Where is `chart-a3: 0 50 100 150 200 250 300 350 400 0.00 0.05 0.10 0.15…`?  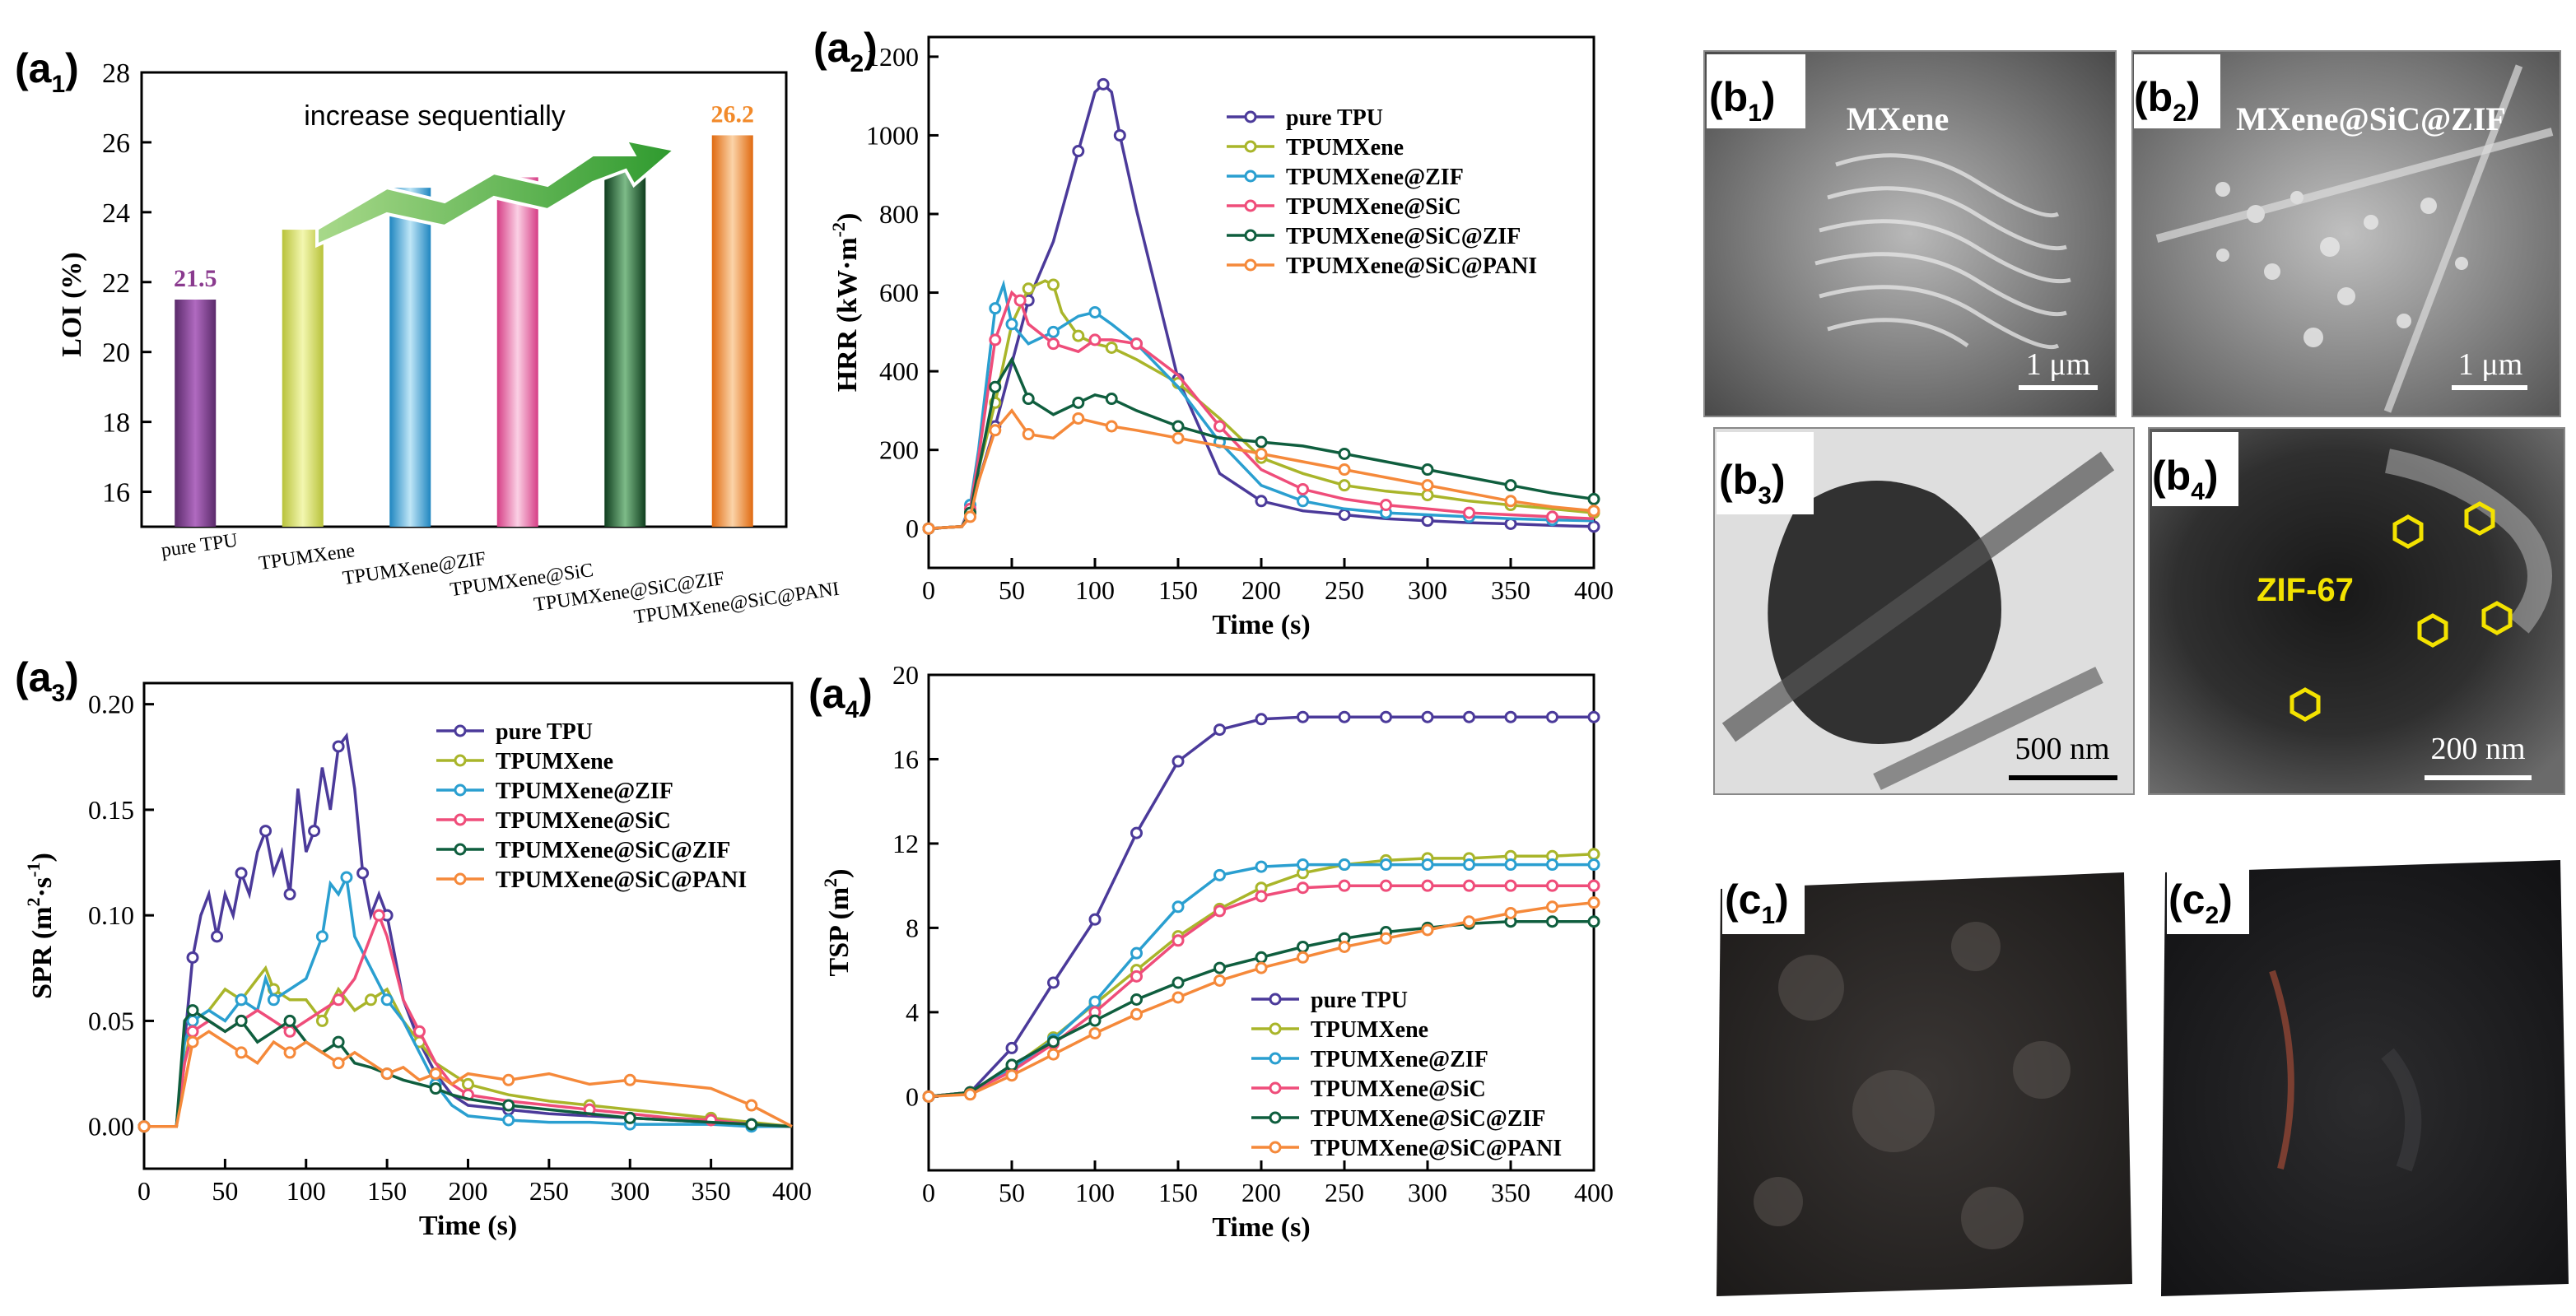
chart-a3: 0 50 100 150 200 250 300 350 400 0.00 0.05 0.10 0.15… is located at coordinates (417, 961).